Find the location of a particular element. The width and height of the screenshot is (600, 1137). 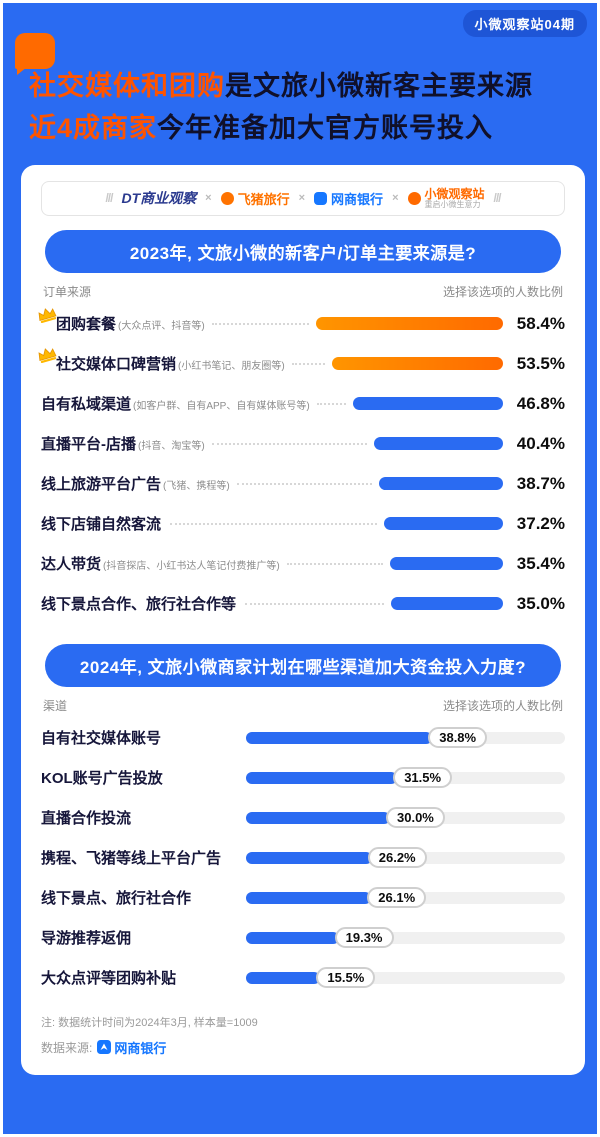

bar-track: 26.1% is located at coordinates (405, 898).